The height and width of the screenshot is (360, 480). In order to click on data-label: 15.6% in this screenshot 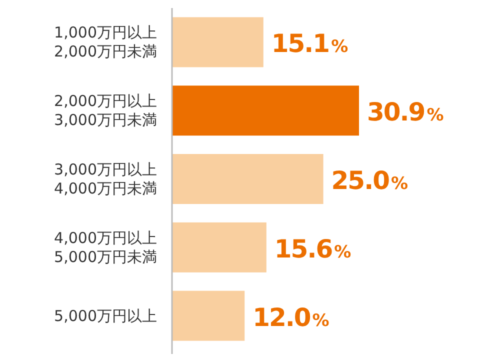, I will do `click(313, 249)`.